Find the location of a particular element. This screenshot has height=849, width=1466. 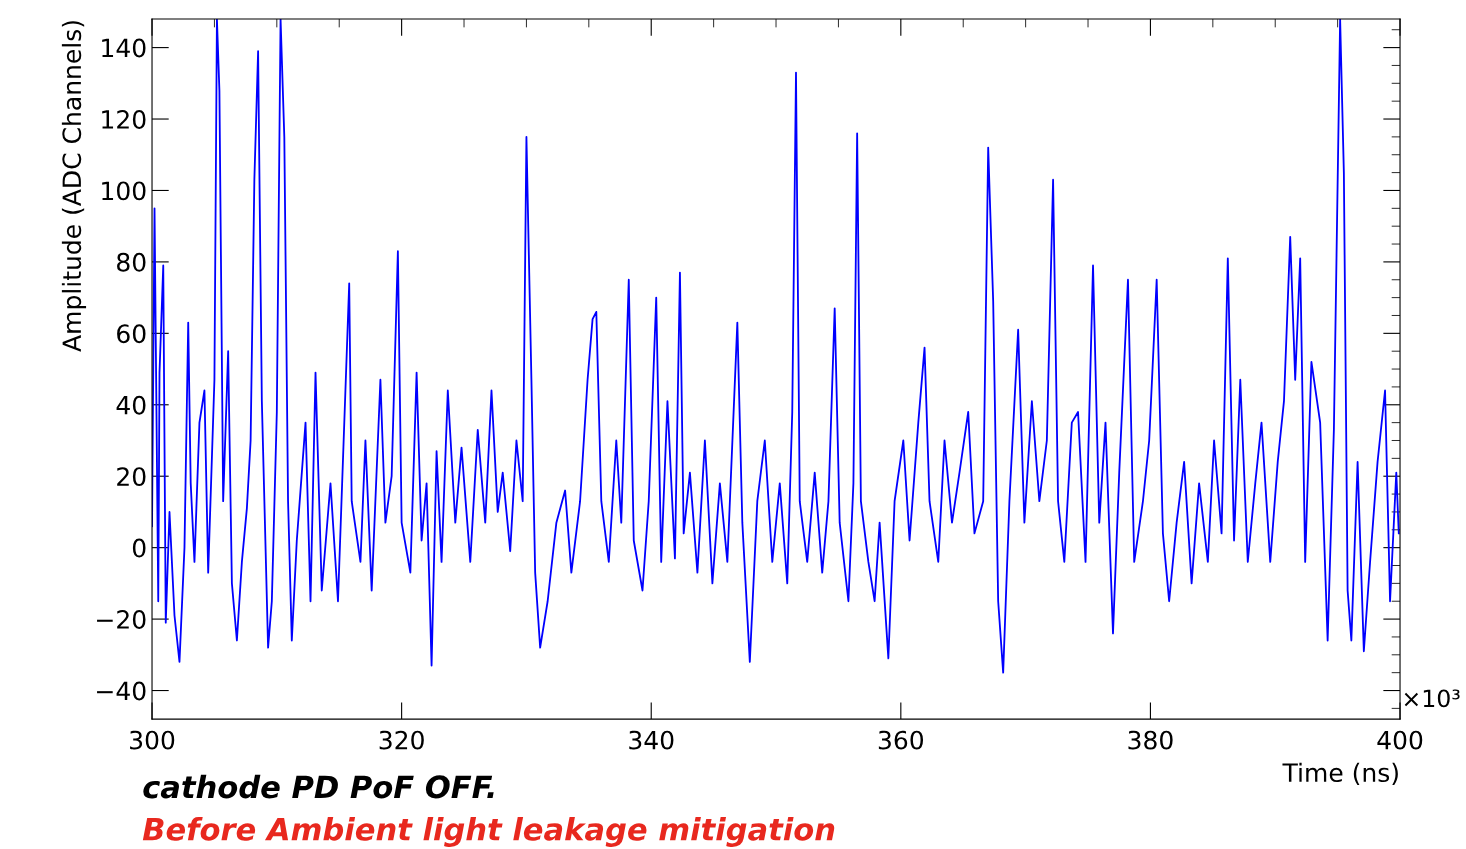

y-tick-label: 140 is located at coordinates (124, 48).